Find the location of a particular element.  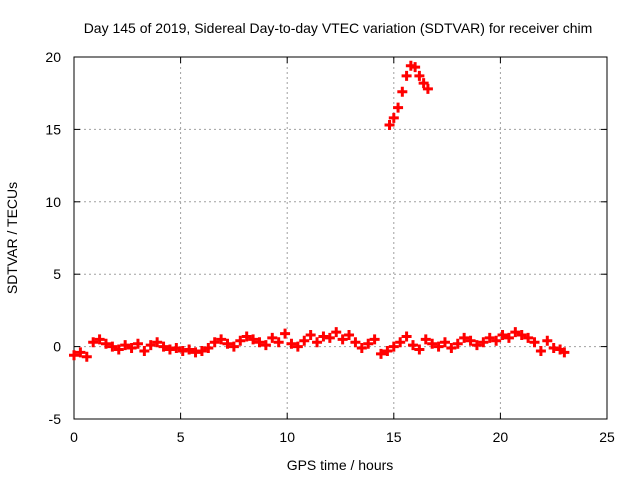

y-axis-label: SDTVAR / TECUs is located at coordinates (12, 238).